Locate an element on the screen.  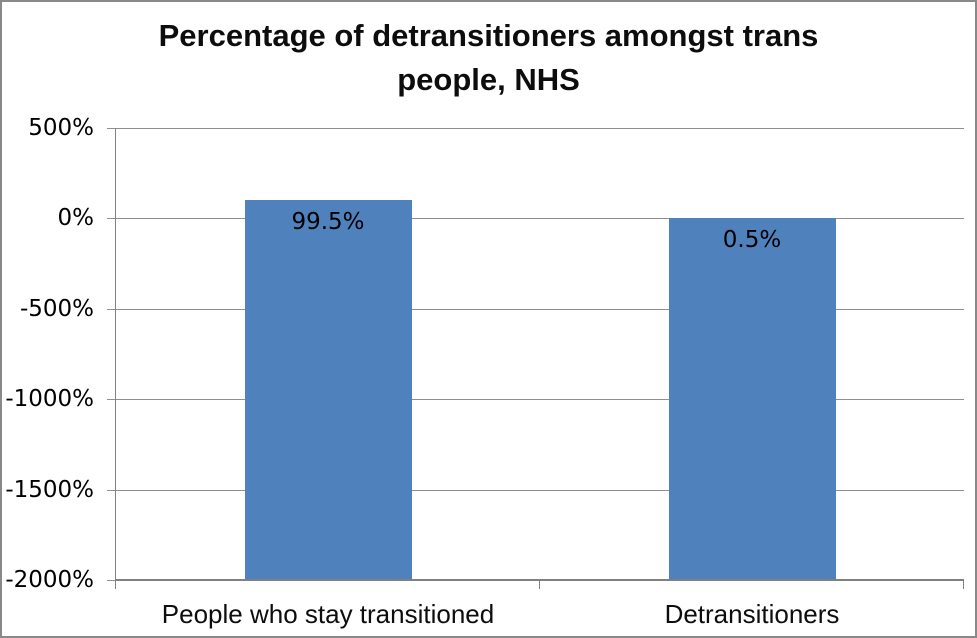
chart-title-line-2: people, NHS is located at coordinates (488, 79).